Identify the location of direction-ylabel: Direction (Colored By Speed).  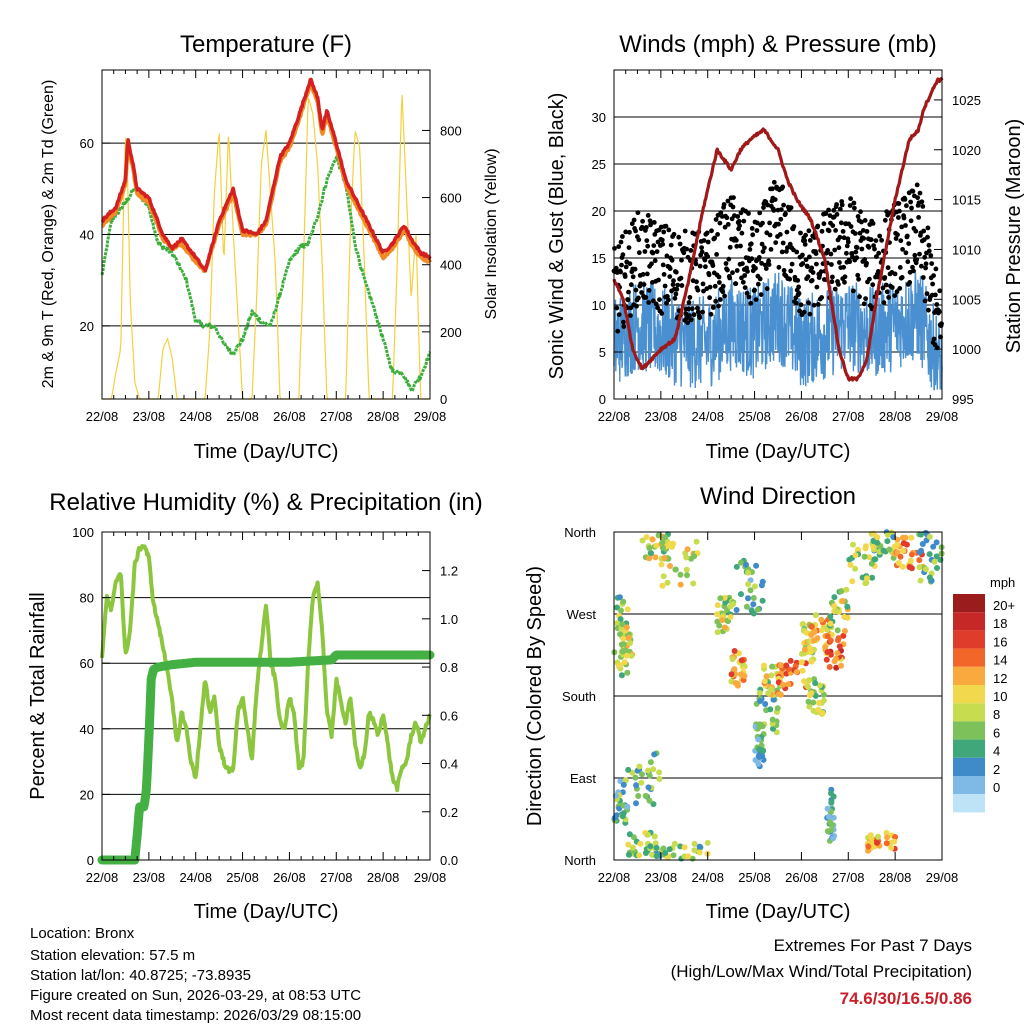
(535, 696).